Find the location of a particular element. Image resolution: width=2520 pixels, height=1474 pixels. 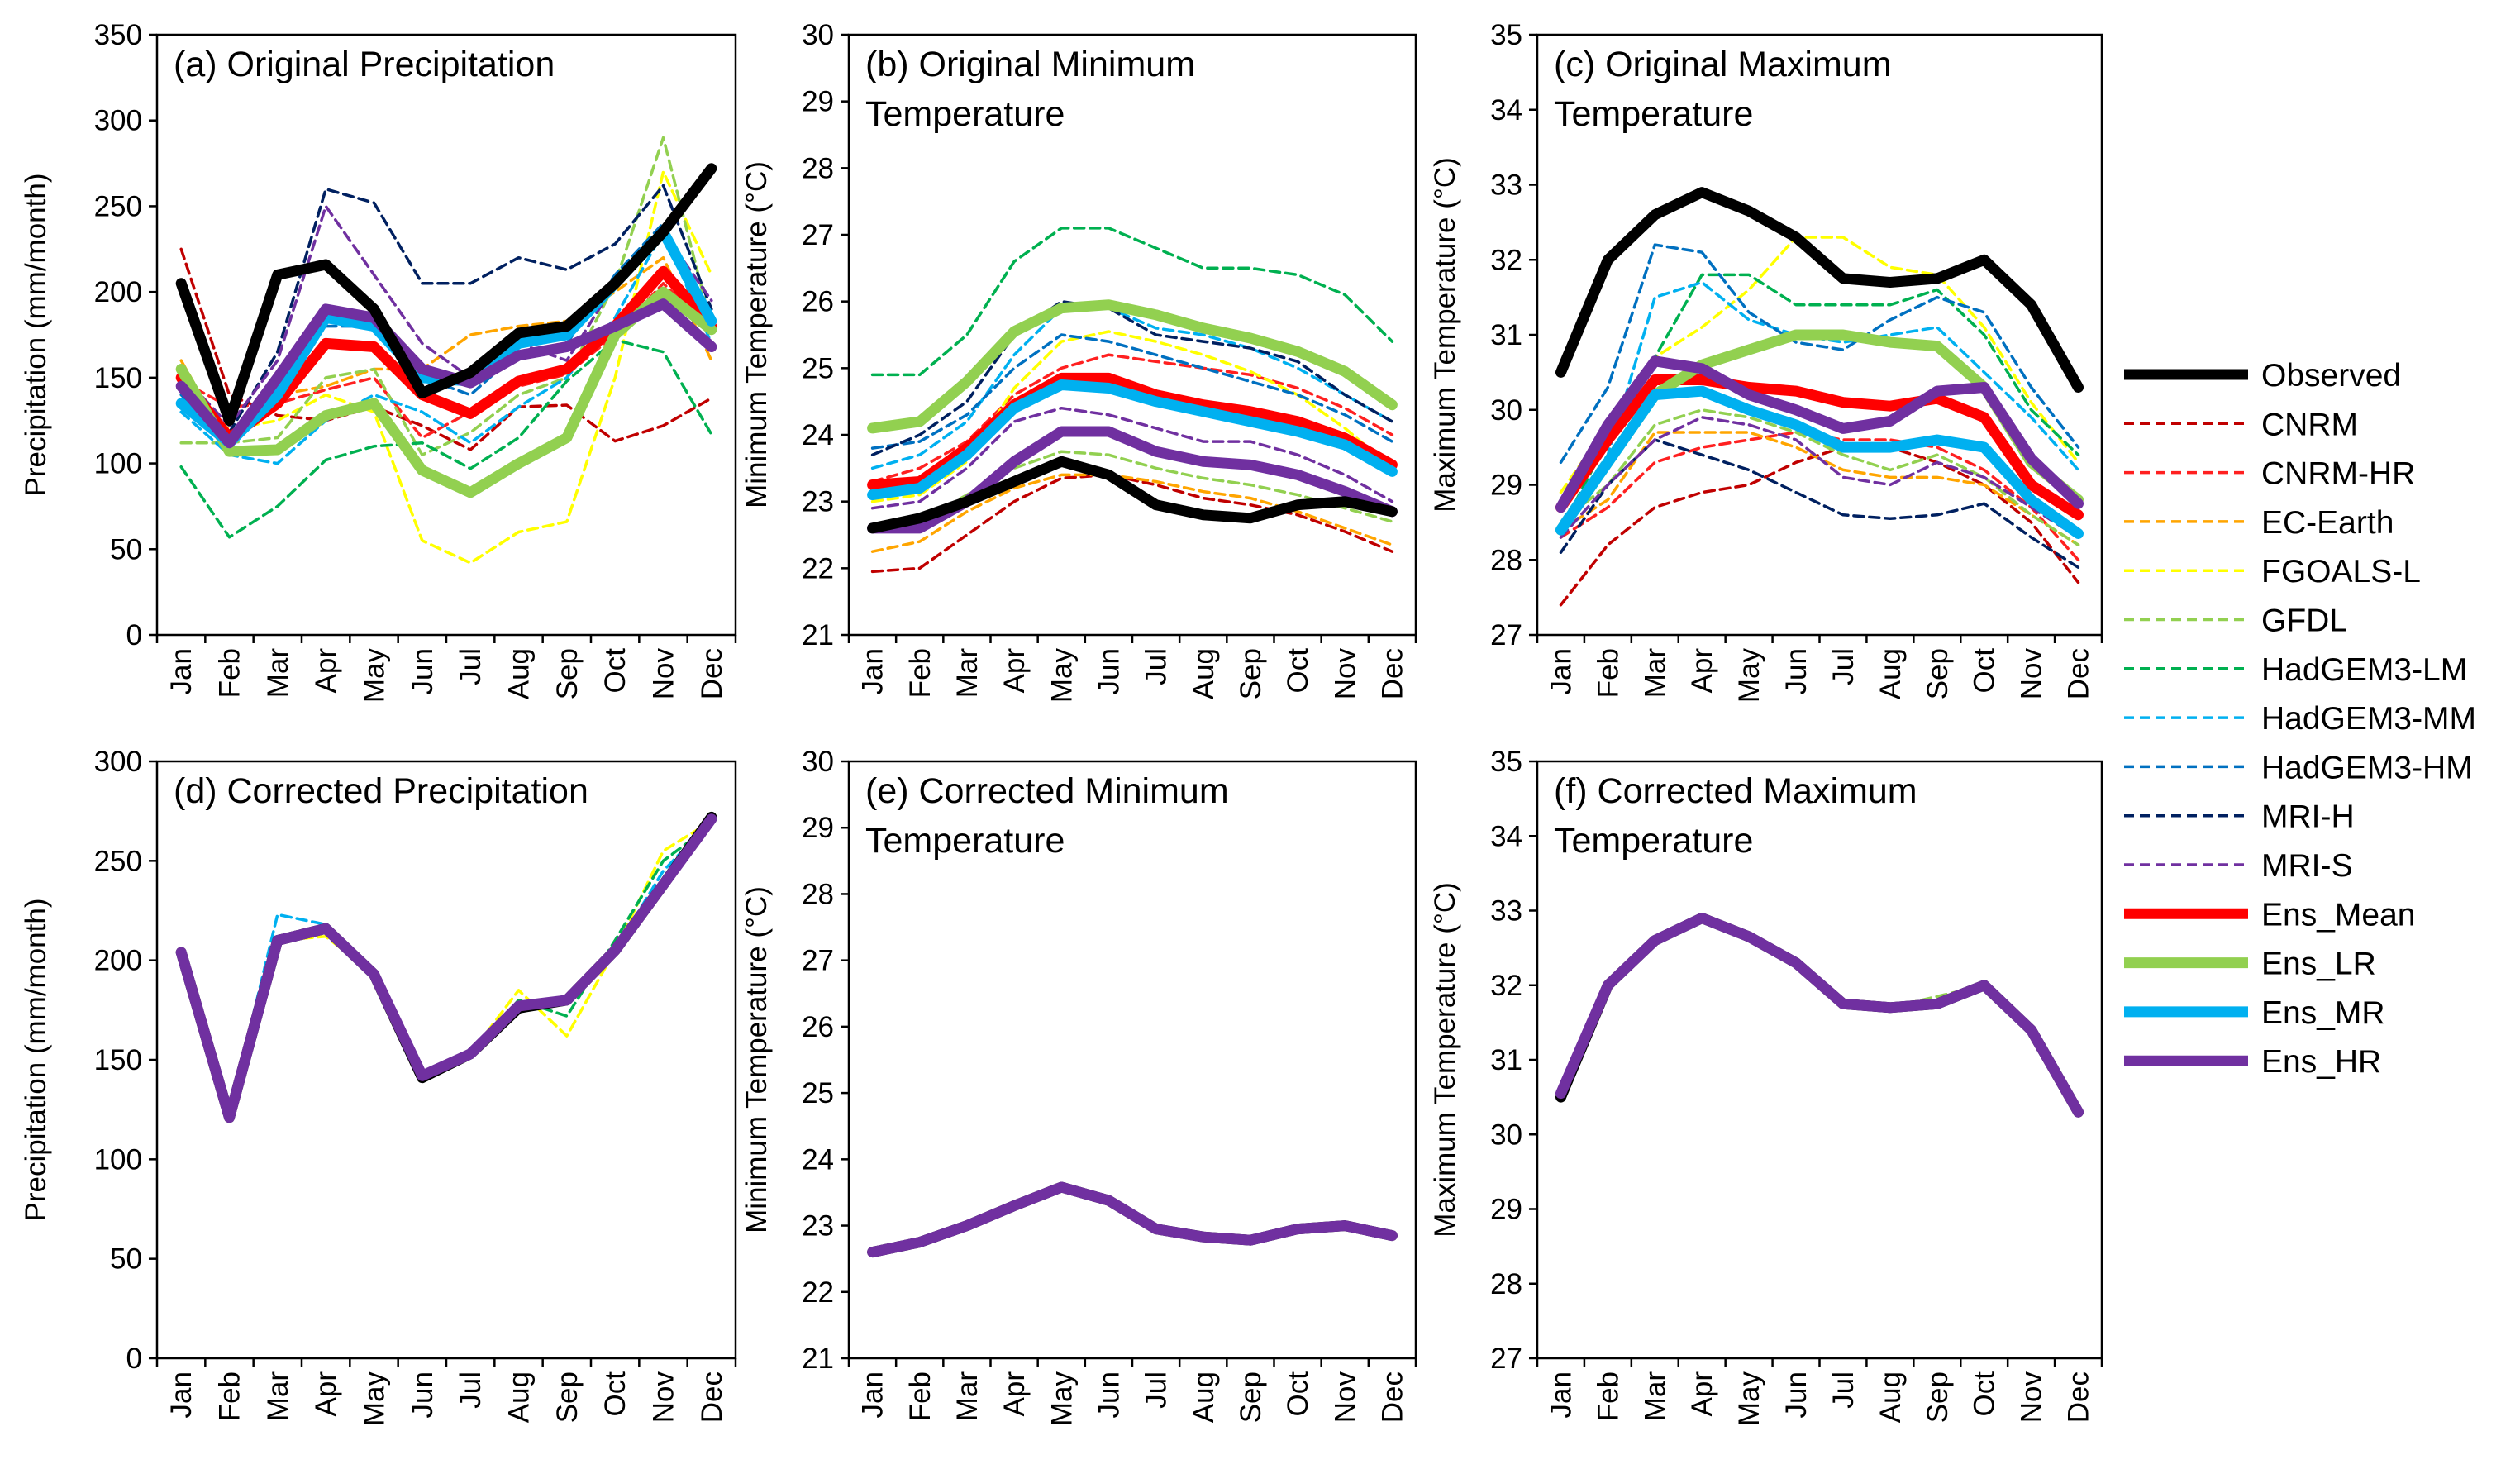

y-tick-label: 22 is located at coordinates (818, 568).